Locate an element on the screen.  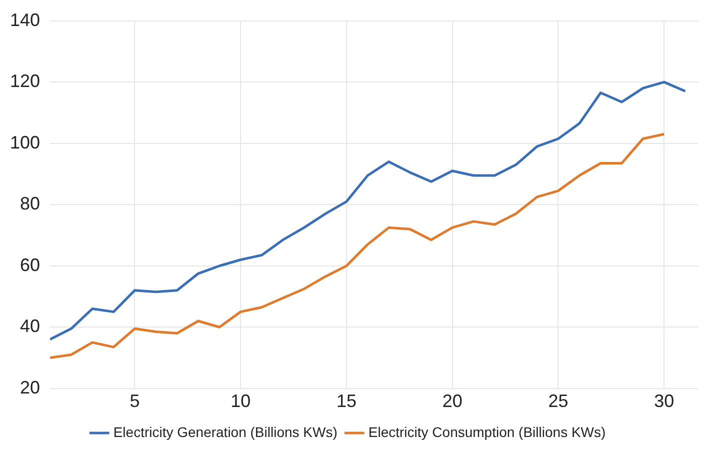
x-tick-label: 10 is located at coordinates (240, 401).